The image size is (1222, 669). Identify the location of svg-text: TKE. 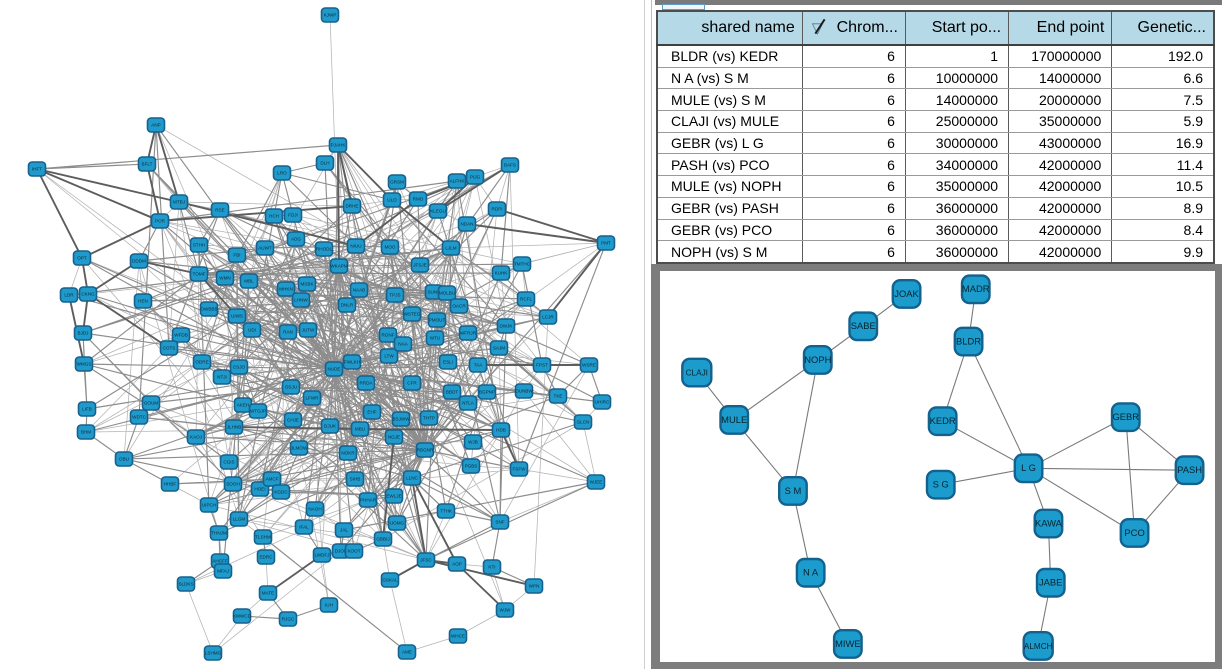
(558, 396).